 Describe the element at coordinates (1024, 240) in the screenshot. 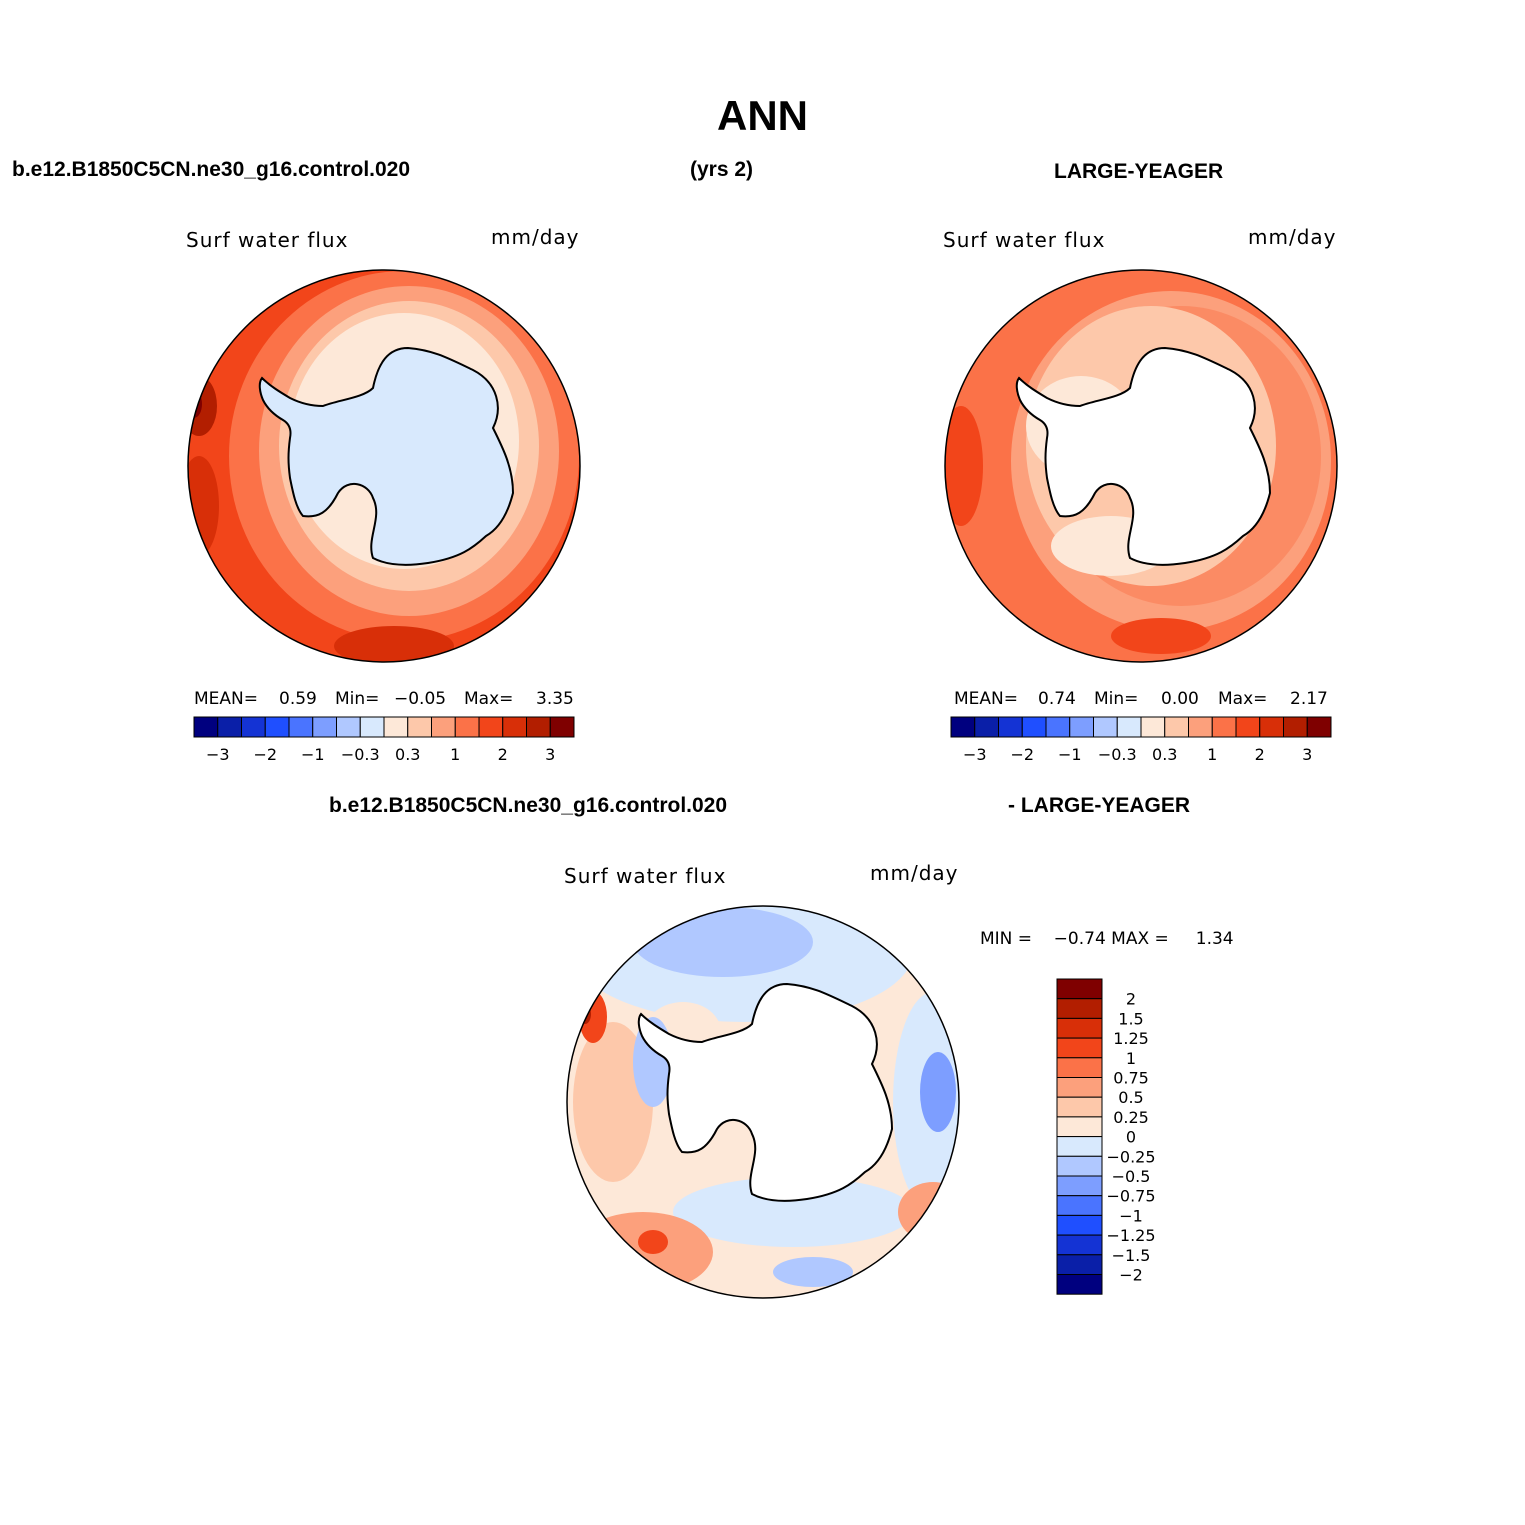

I see `panel2-variable: Surf water flux` at that location.